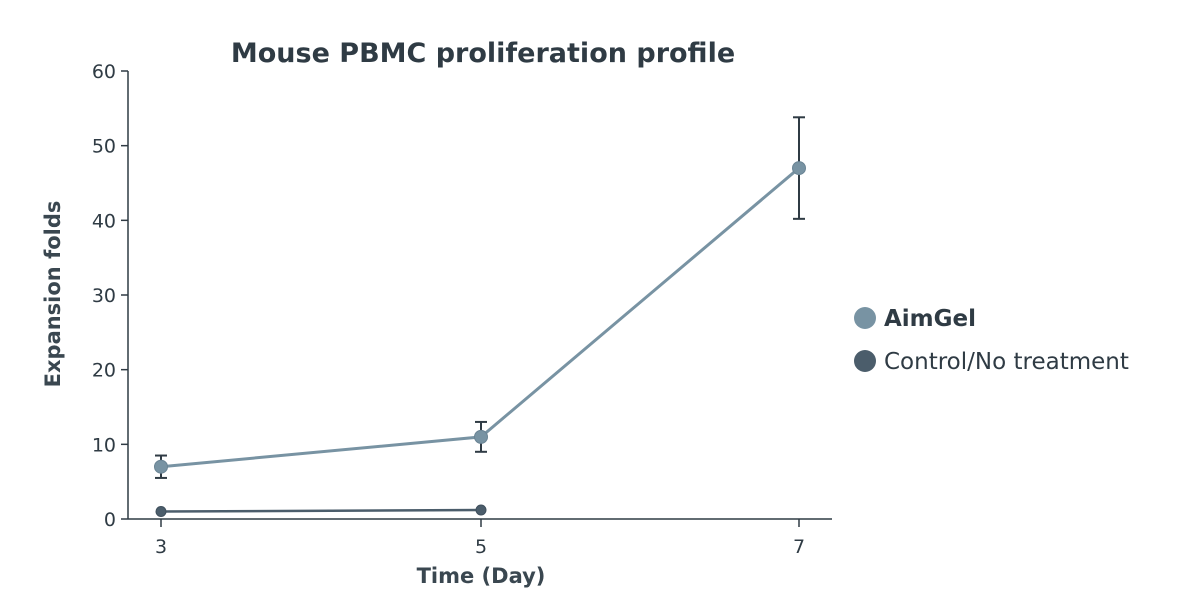  I want to click on series-control, so click(321, 511).